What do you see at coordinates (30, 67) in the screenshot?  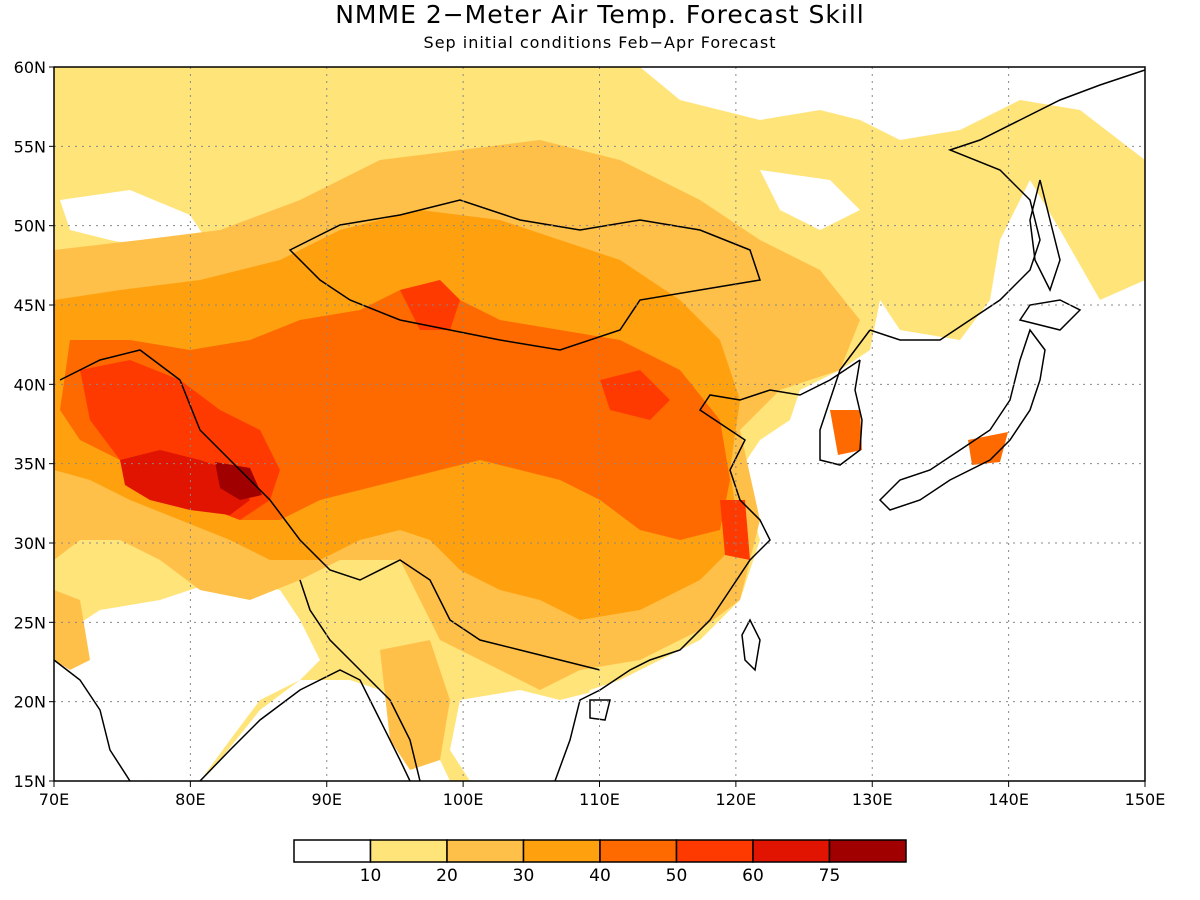 I see `y-tick-label: 60N` at bounding box center [30, 67].